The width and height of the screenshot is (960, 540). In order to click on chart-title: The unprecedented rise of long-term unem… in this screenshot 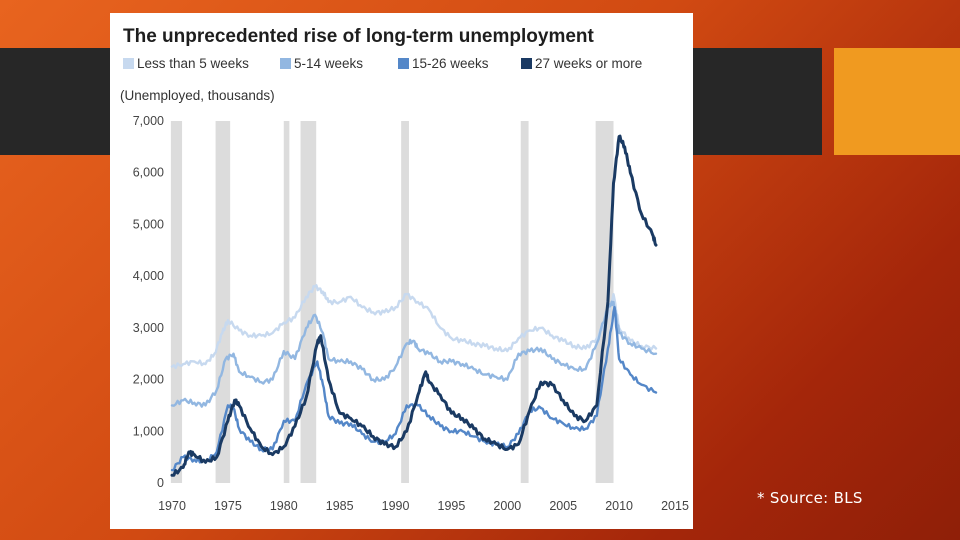, I will do `click(359, 36)`.